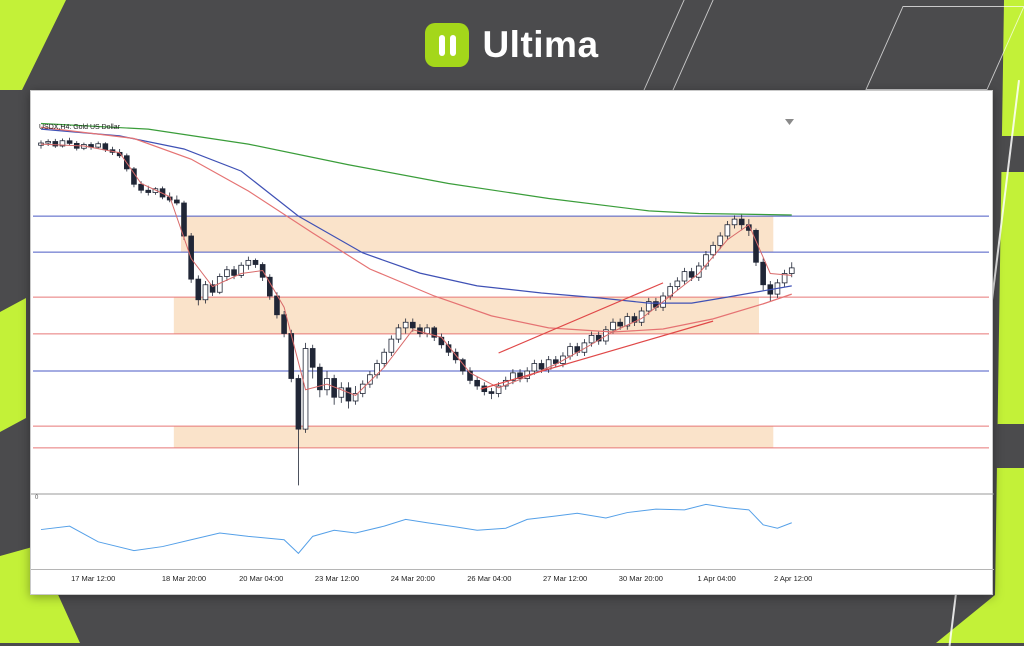 This screenshot has width=1024, height=646. What do you see at coordinates (716, 578) in the screenshot?
I see `svg-text: 1 Apr 04:00` at bounding box center [716, 578].